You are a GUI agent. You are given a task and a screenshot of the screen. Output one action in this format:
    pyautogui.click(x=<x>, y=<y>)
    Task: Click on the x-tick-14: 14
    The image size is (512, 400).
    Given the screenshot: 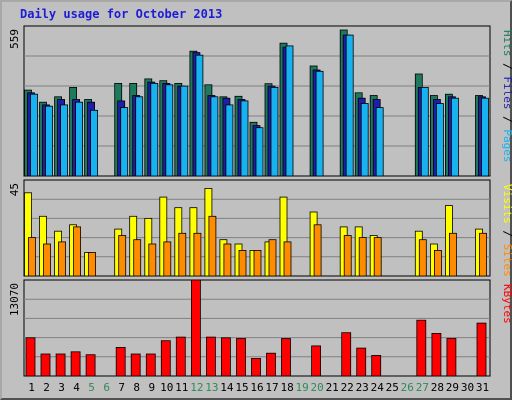 What is the action you would take?
    pyautogui.click(x=227, y=387)
    